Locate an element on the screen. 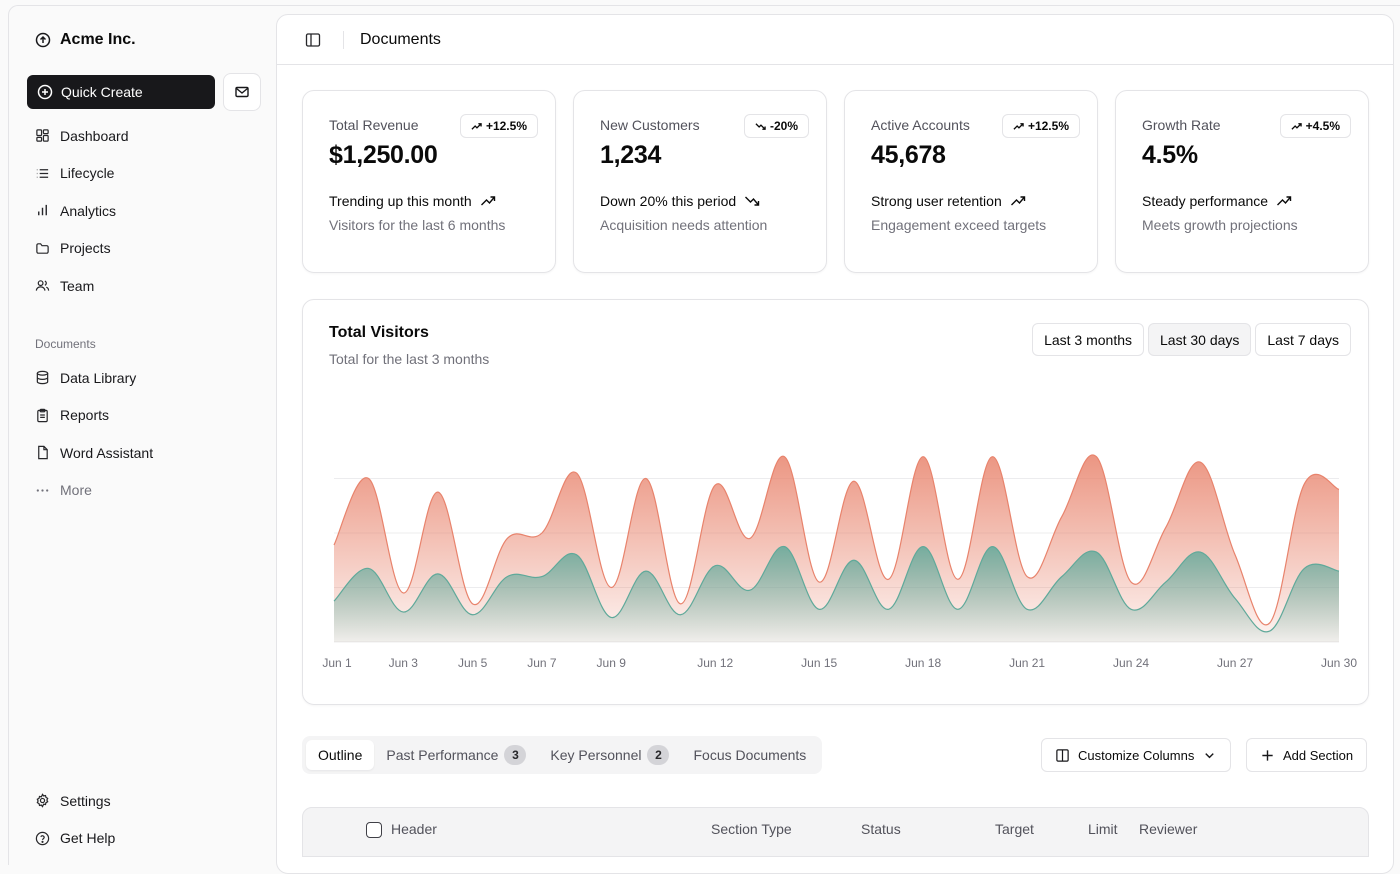 The image size is (1400, 874). change-badge: +12.5% is located at coordinates (1040, 126).